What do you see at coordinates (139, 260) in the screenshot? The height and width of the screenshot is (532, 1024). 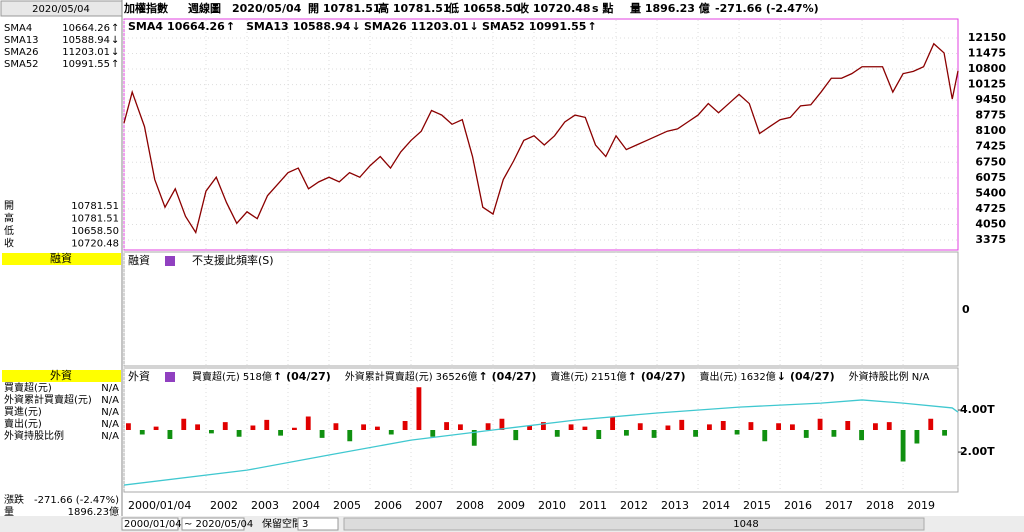 I see `margin-label: 融資` at bounding box center [139, 260].